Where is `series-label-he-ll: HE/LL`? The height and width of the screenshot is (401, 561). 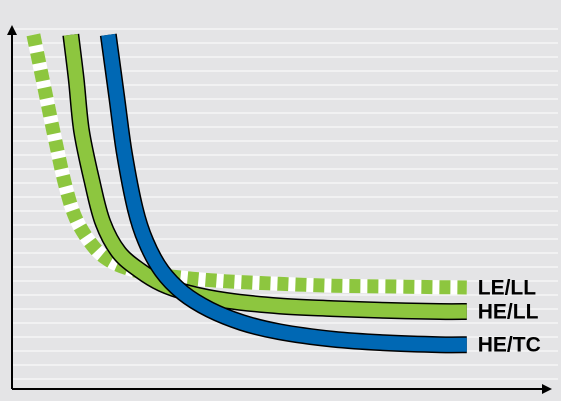 series-label-he-ll: HE/LL is located at coordinates (508, 312).